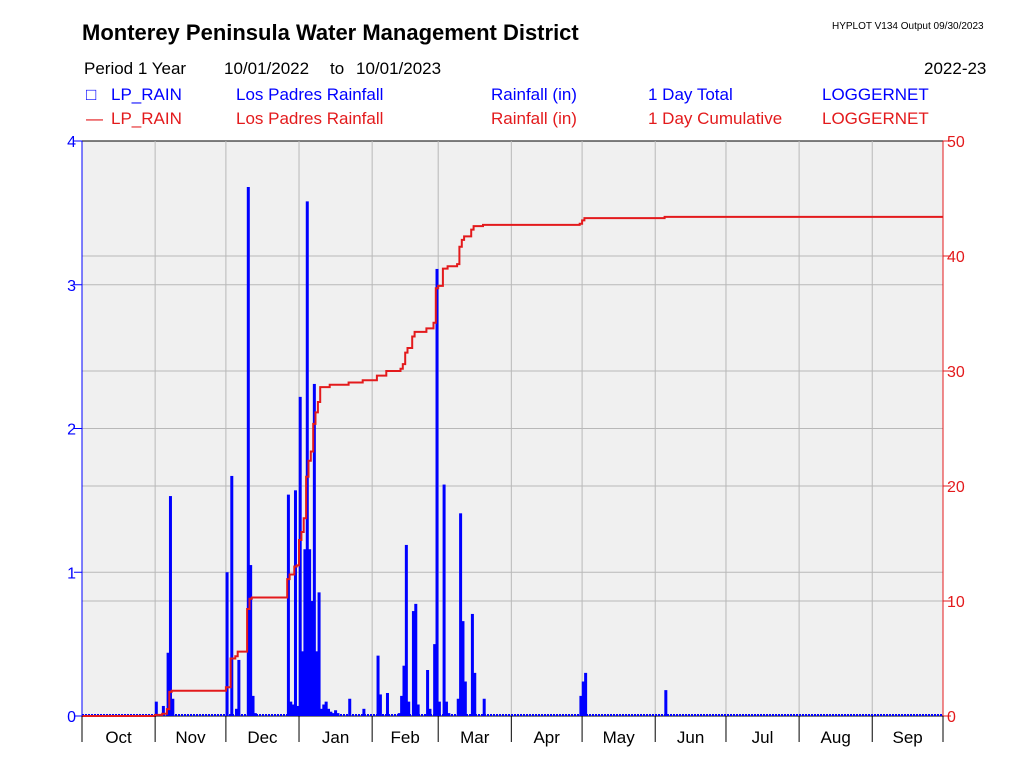  What do you see at coordinates (71, 717) in the screenshot?
I see `left-axis-tick-label: 0` at bounding box center [71, 717].